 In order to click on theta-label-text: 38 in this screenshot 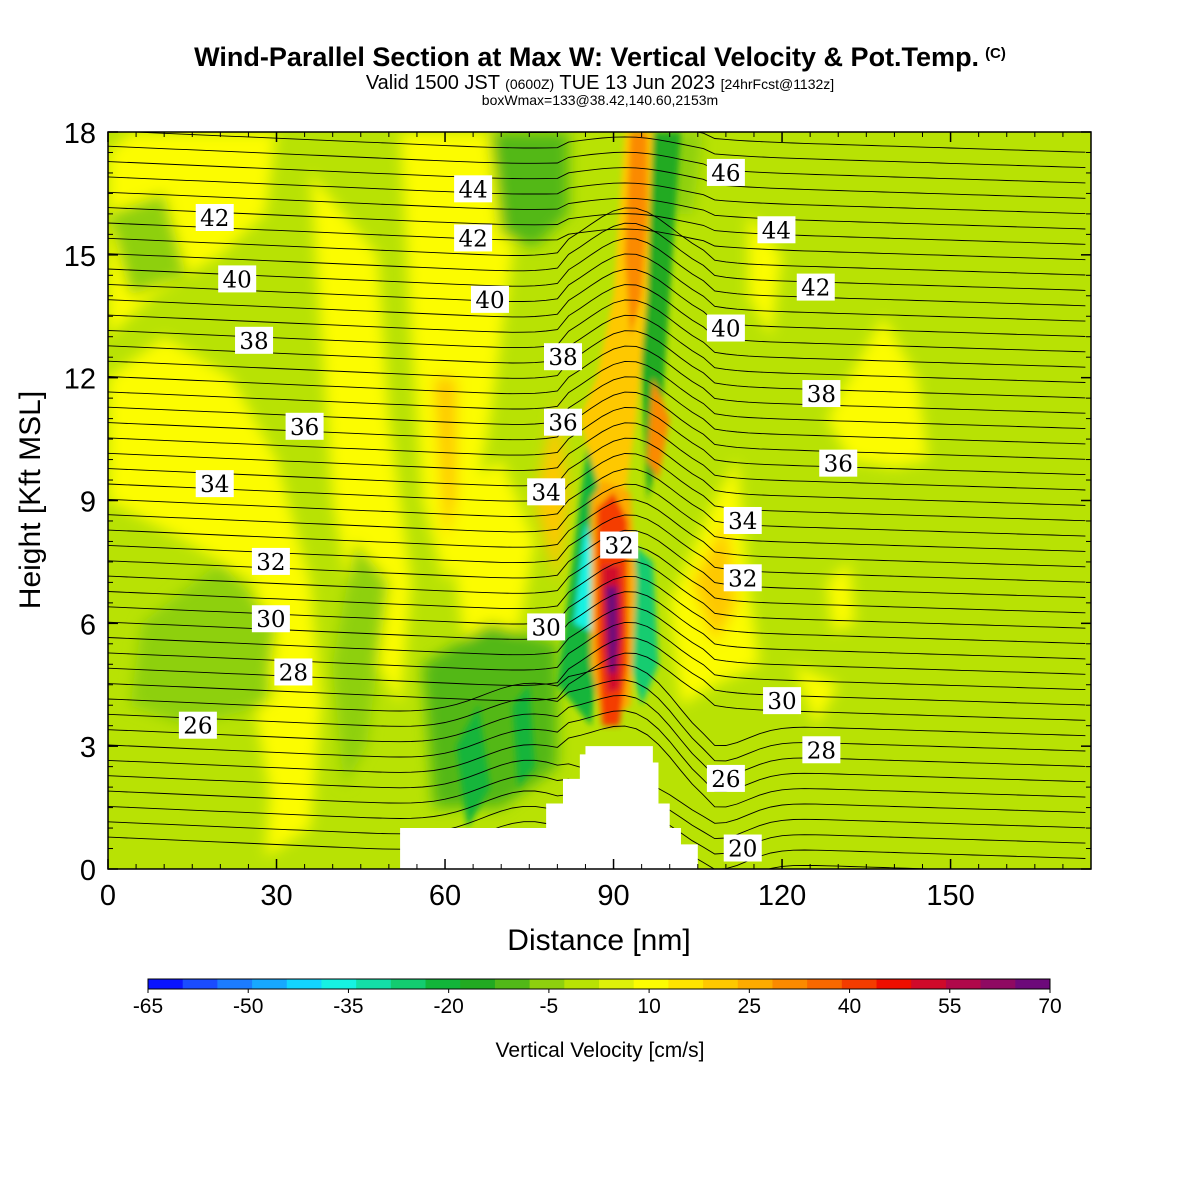, I will do `click(821, 395)`.